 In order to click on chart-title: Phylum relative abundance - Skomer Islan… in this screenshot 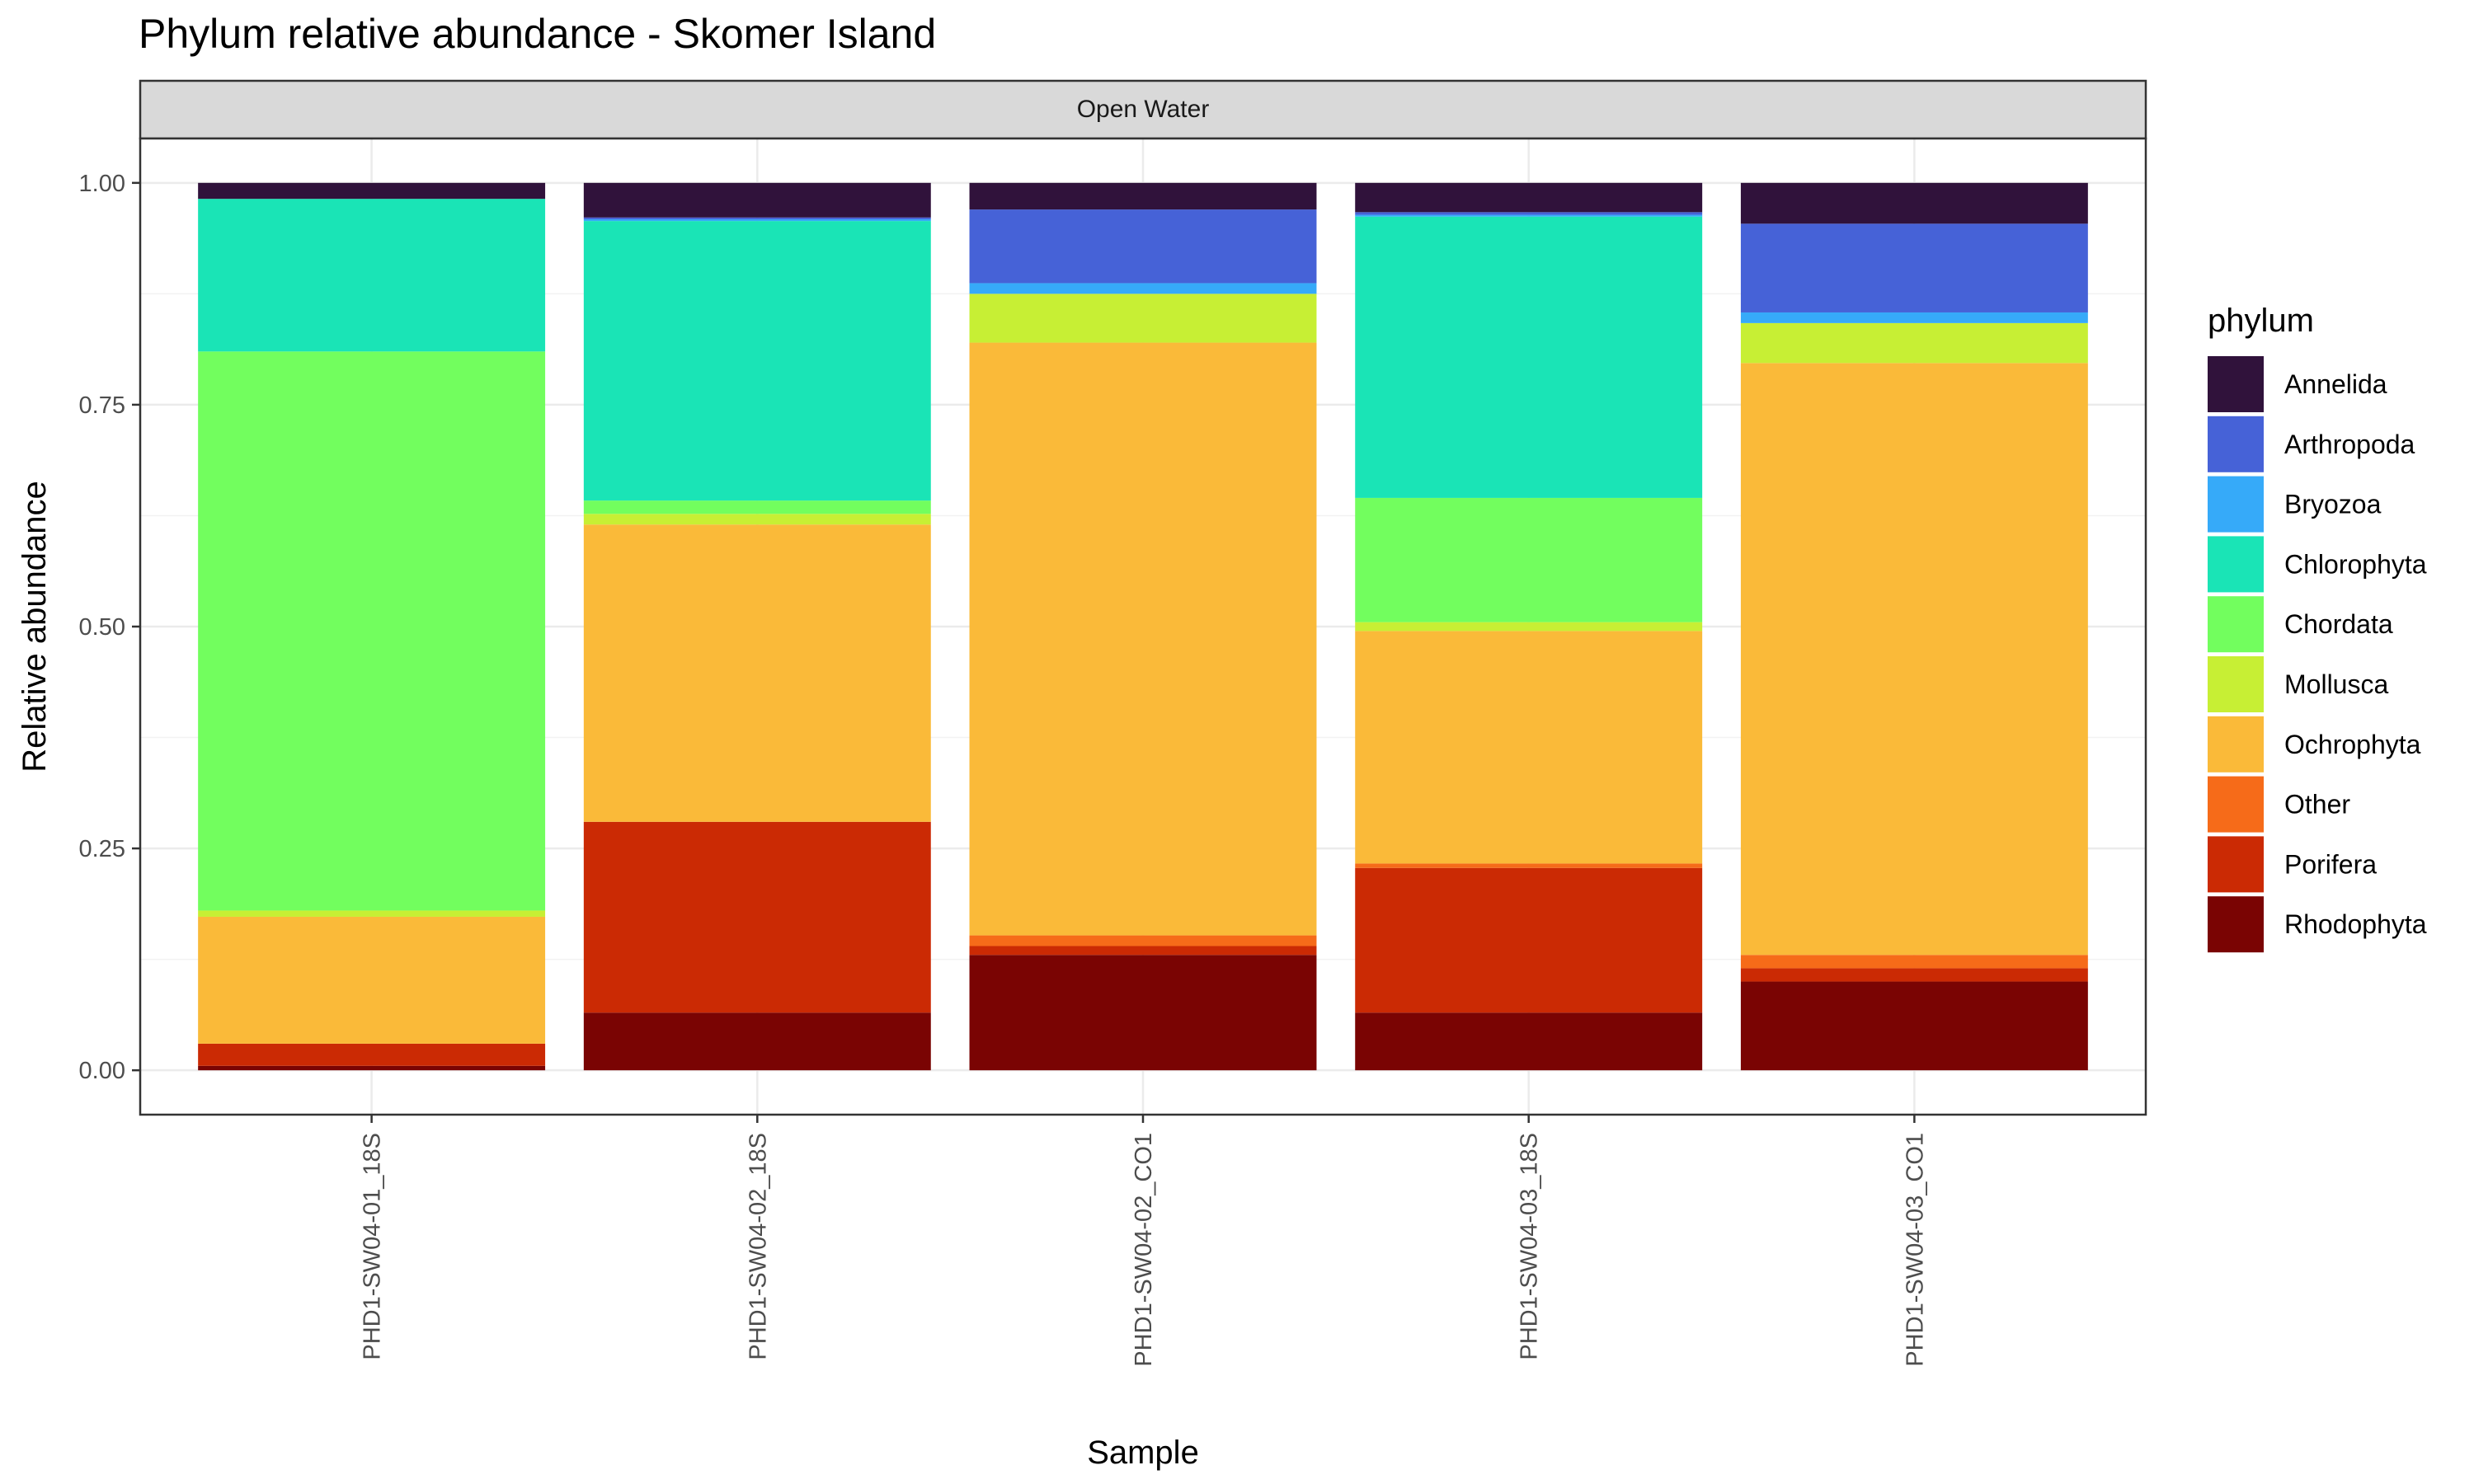, I will do `click(537, 34)`.